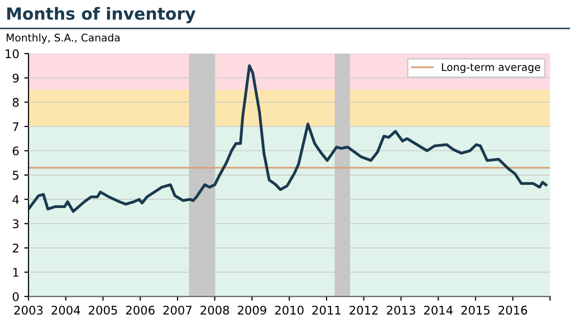 The height and width of the screenshot is (335, 570). Describe the element at coordinates (12, 53) in the screenshot. I see `y-tick-label: 10` at that location.